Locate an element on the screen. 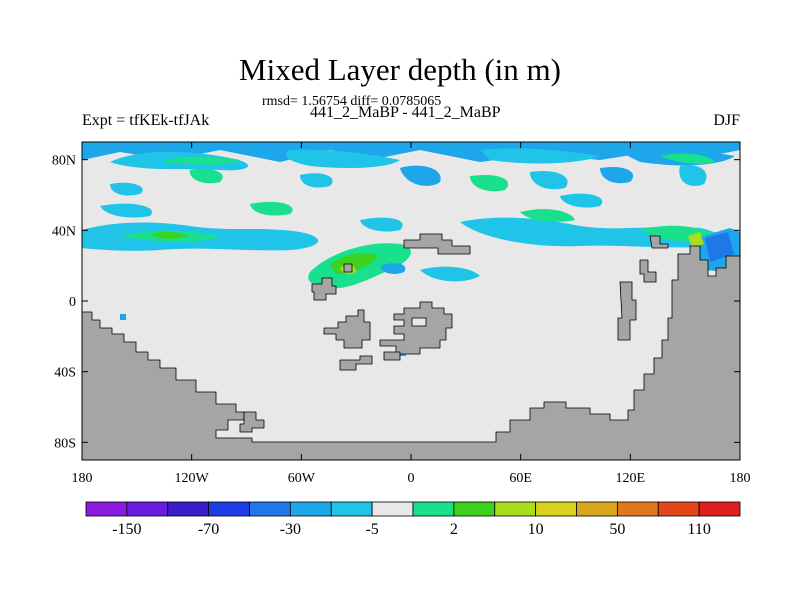  lat-tick-label: 40N is located at coordinates (64, 231).